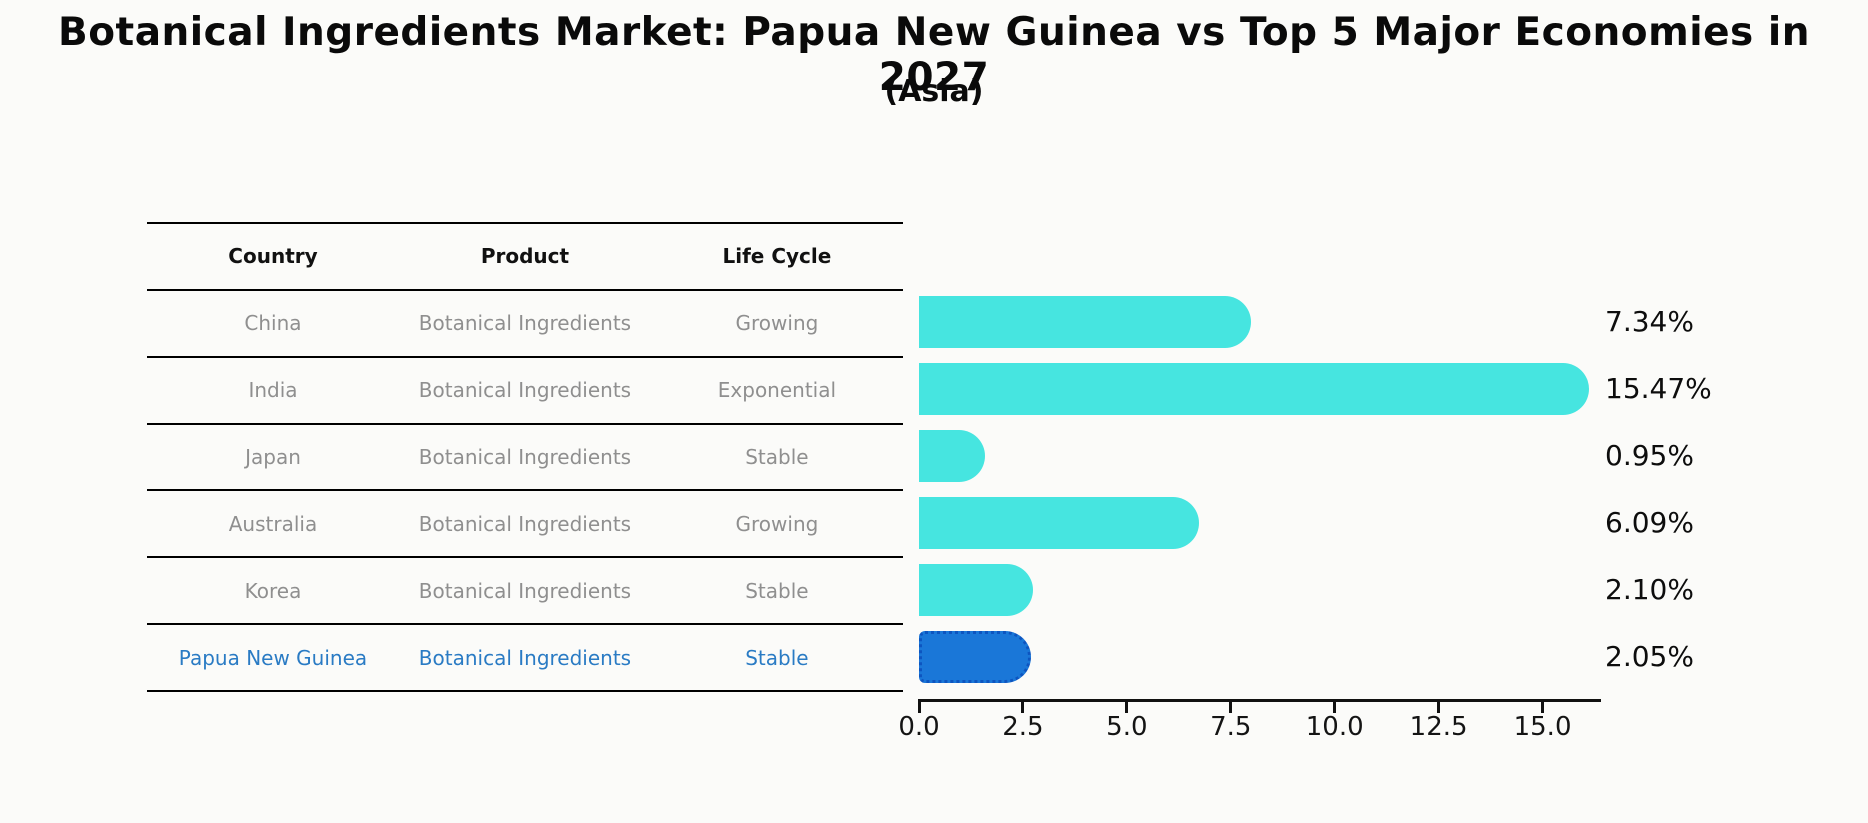  What do you see at coordinates (1259, 700) in the screenshot?
I see `x-axis-line` at bounding box center [1259, 700].